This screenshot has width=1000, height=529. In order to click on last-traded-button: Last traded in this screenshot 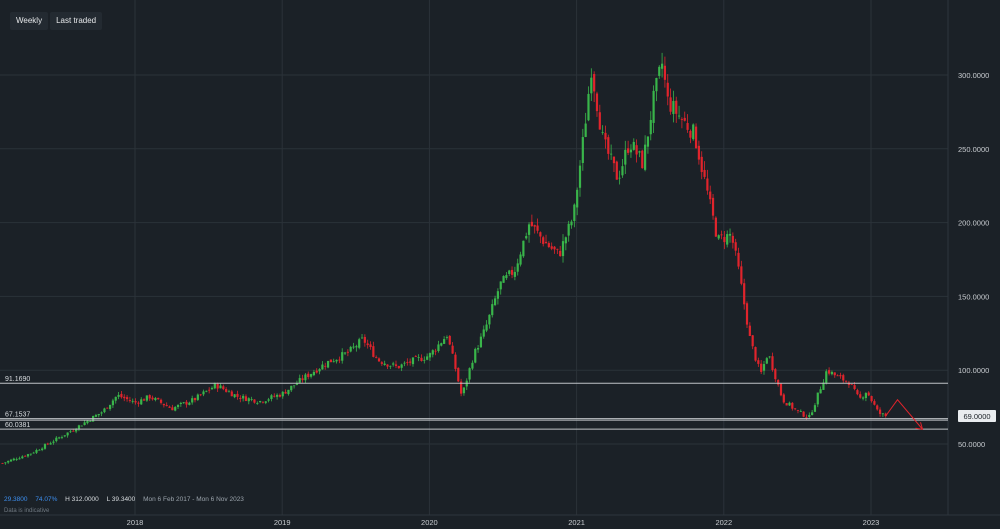, I will do `click(76, 21)`.